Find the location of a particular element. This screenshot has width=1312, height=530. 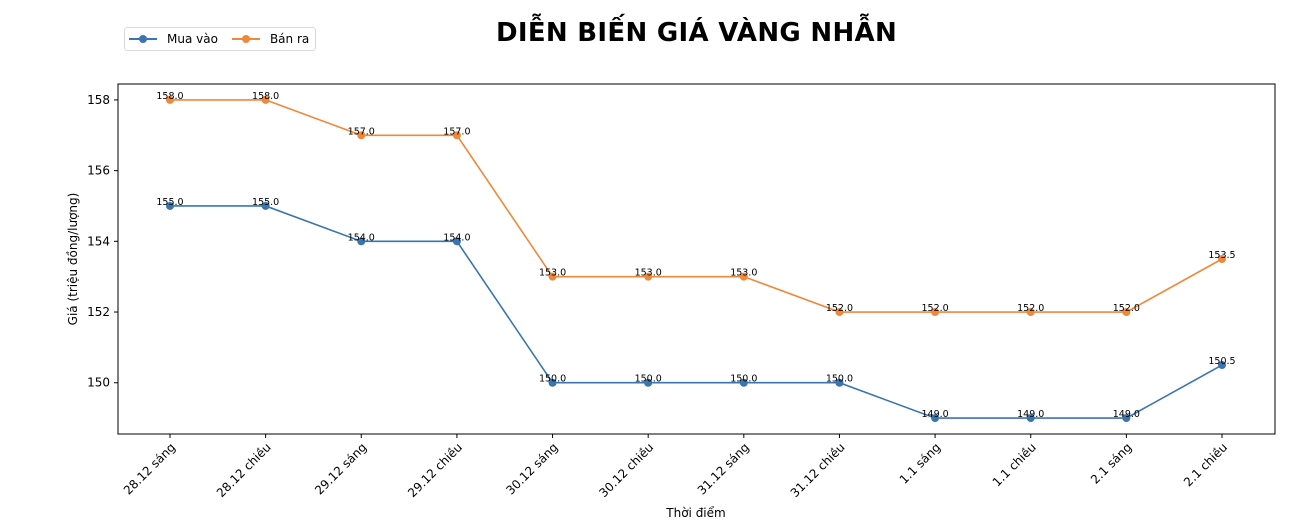

y-tick-label: 156 is located at coordinates (98, 171).